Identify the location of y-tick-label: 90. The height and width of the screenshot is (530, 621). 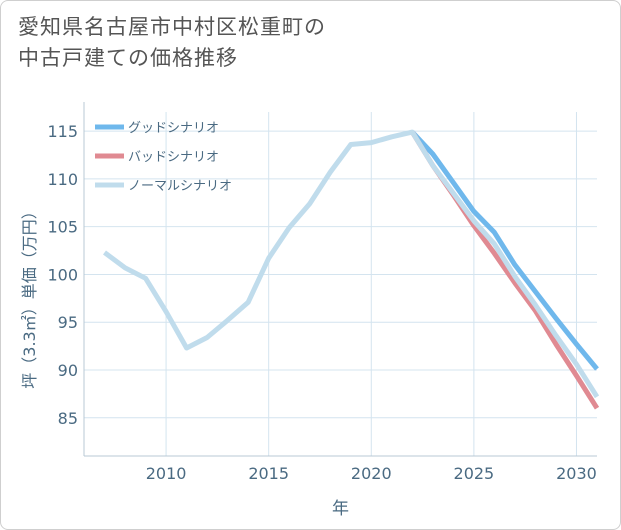
(68, 370).